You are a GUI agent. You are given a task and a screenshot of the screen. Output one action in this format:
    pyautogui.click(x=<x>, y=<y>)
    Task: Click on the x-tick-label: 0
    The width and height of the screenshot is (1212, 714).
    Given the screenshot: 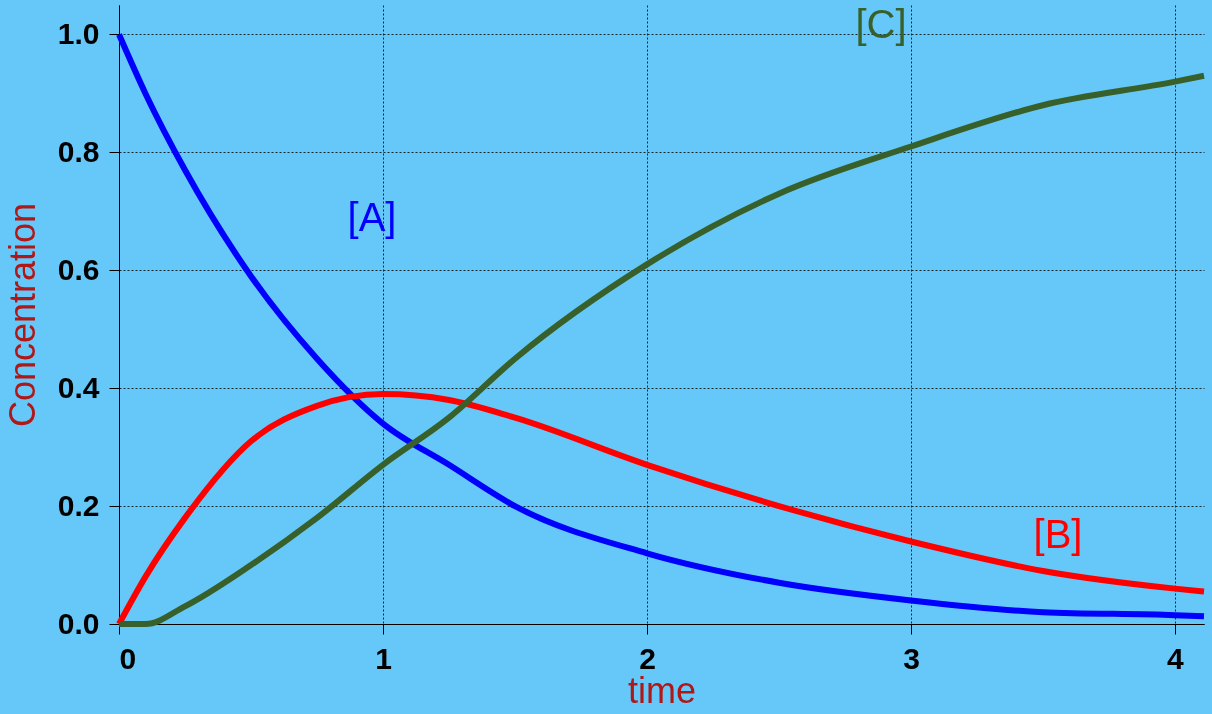 What is the action you would take?
    pyautogui.click(x=128, y=658)
    